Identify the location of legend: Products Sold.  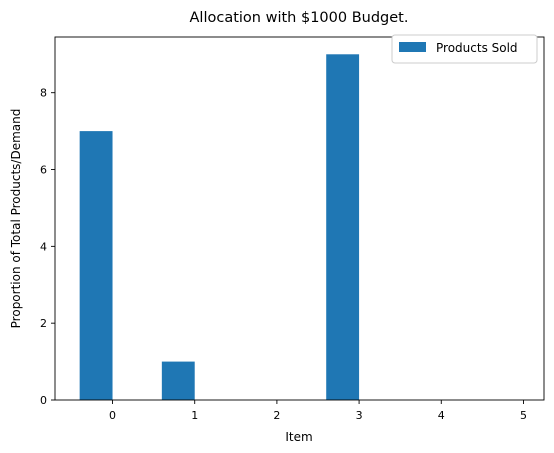
(464, 49).